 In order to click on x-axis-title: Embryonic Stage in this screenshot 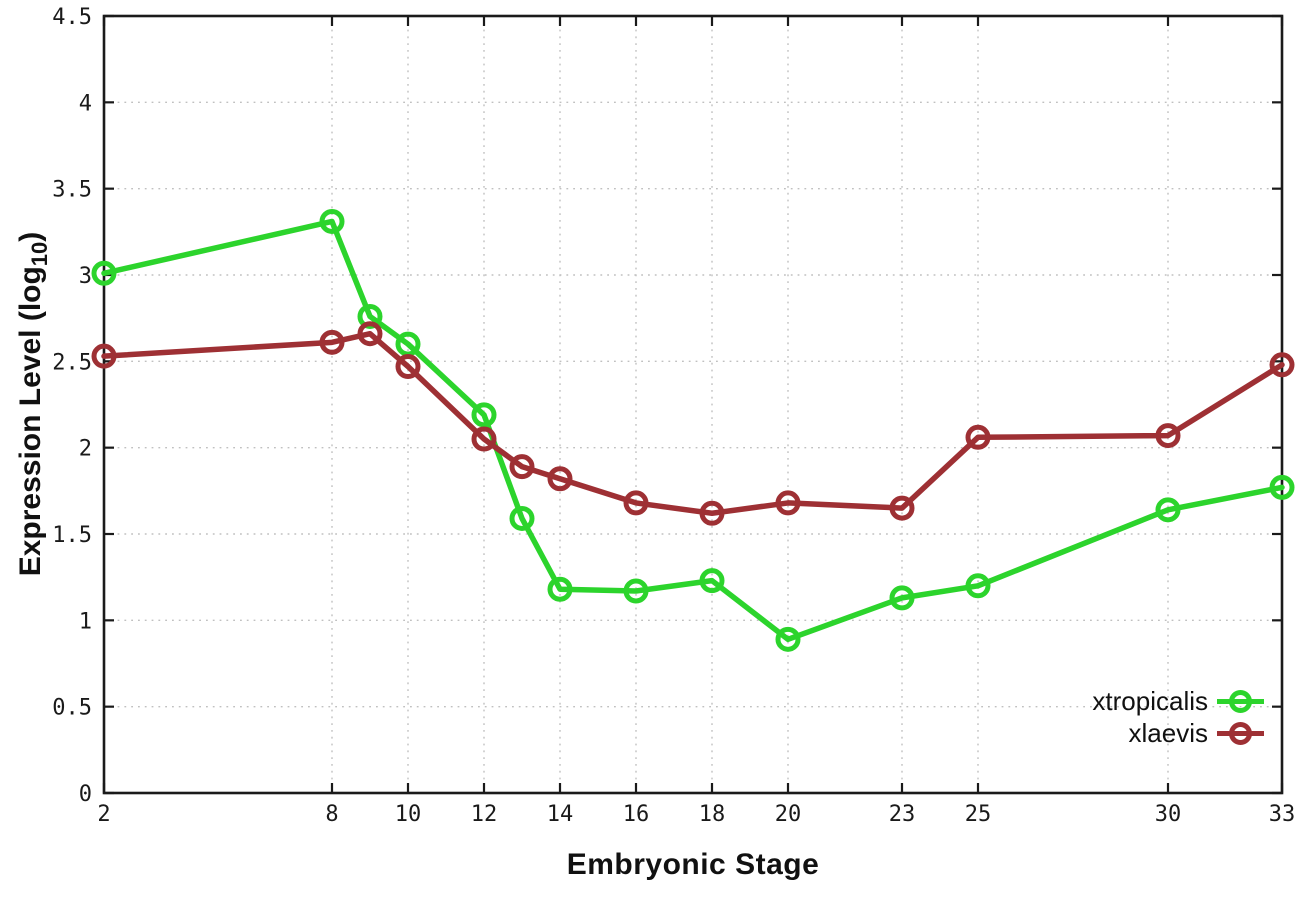, I will do `click(693, 864)`.